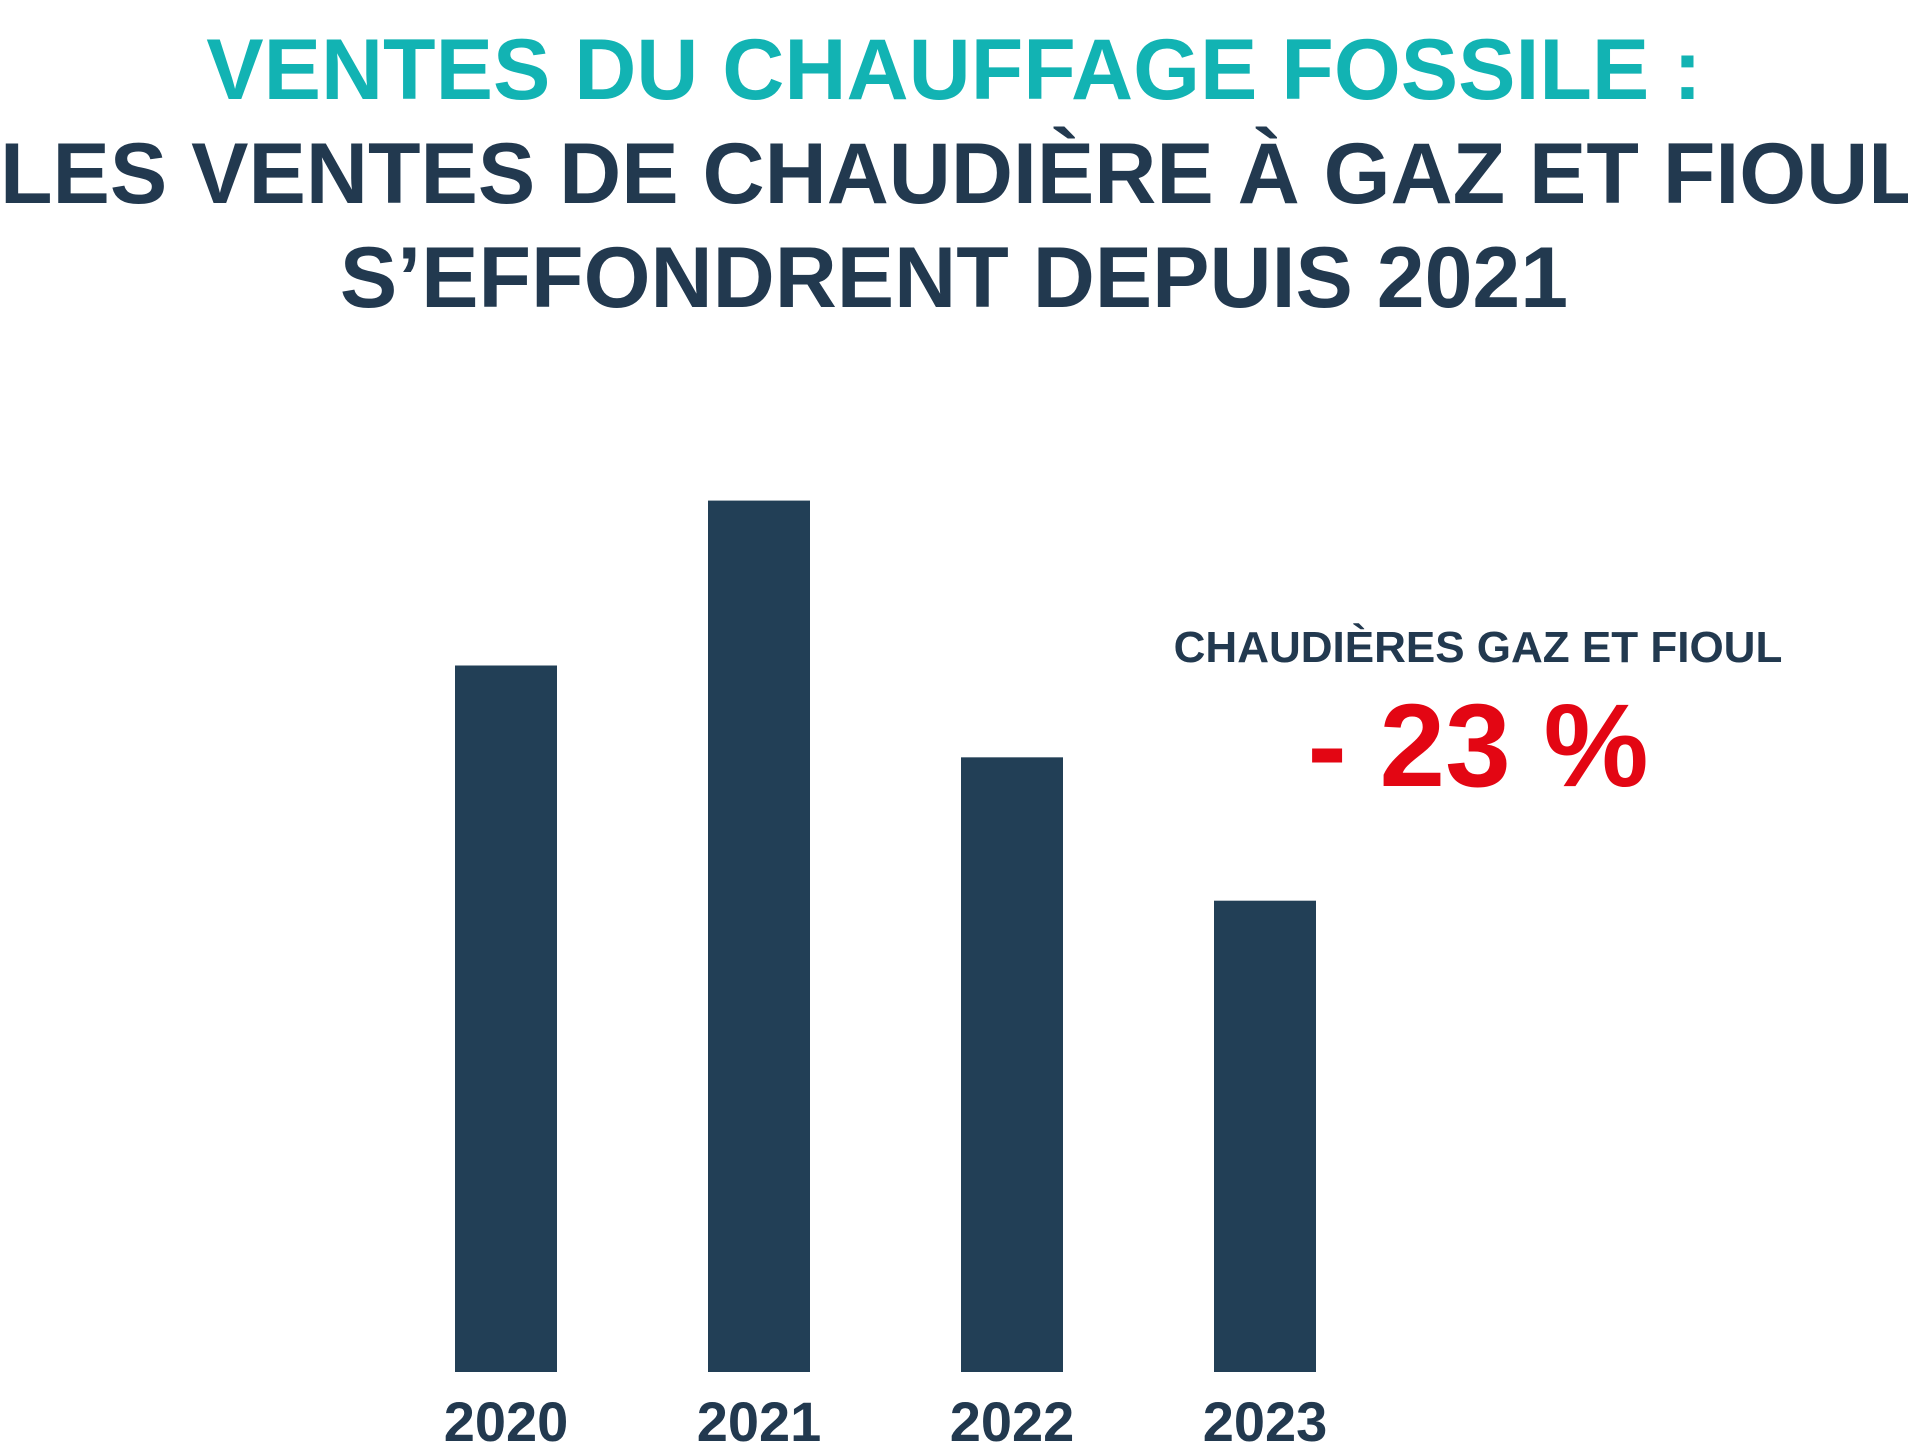  I want to click on x-tick-label-2020: 2020, so click(506, 1418).